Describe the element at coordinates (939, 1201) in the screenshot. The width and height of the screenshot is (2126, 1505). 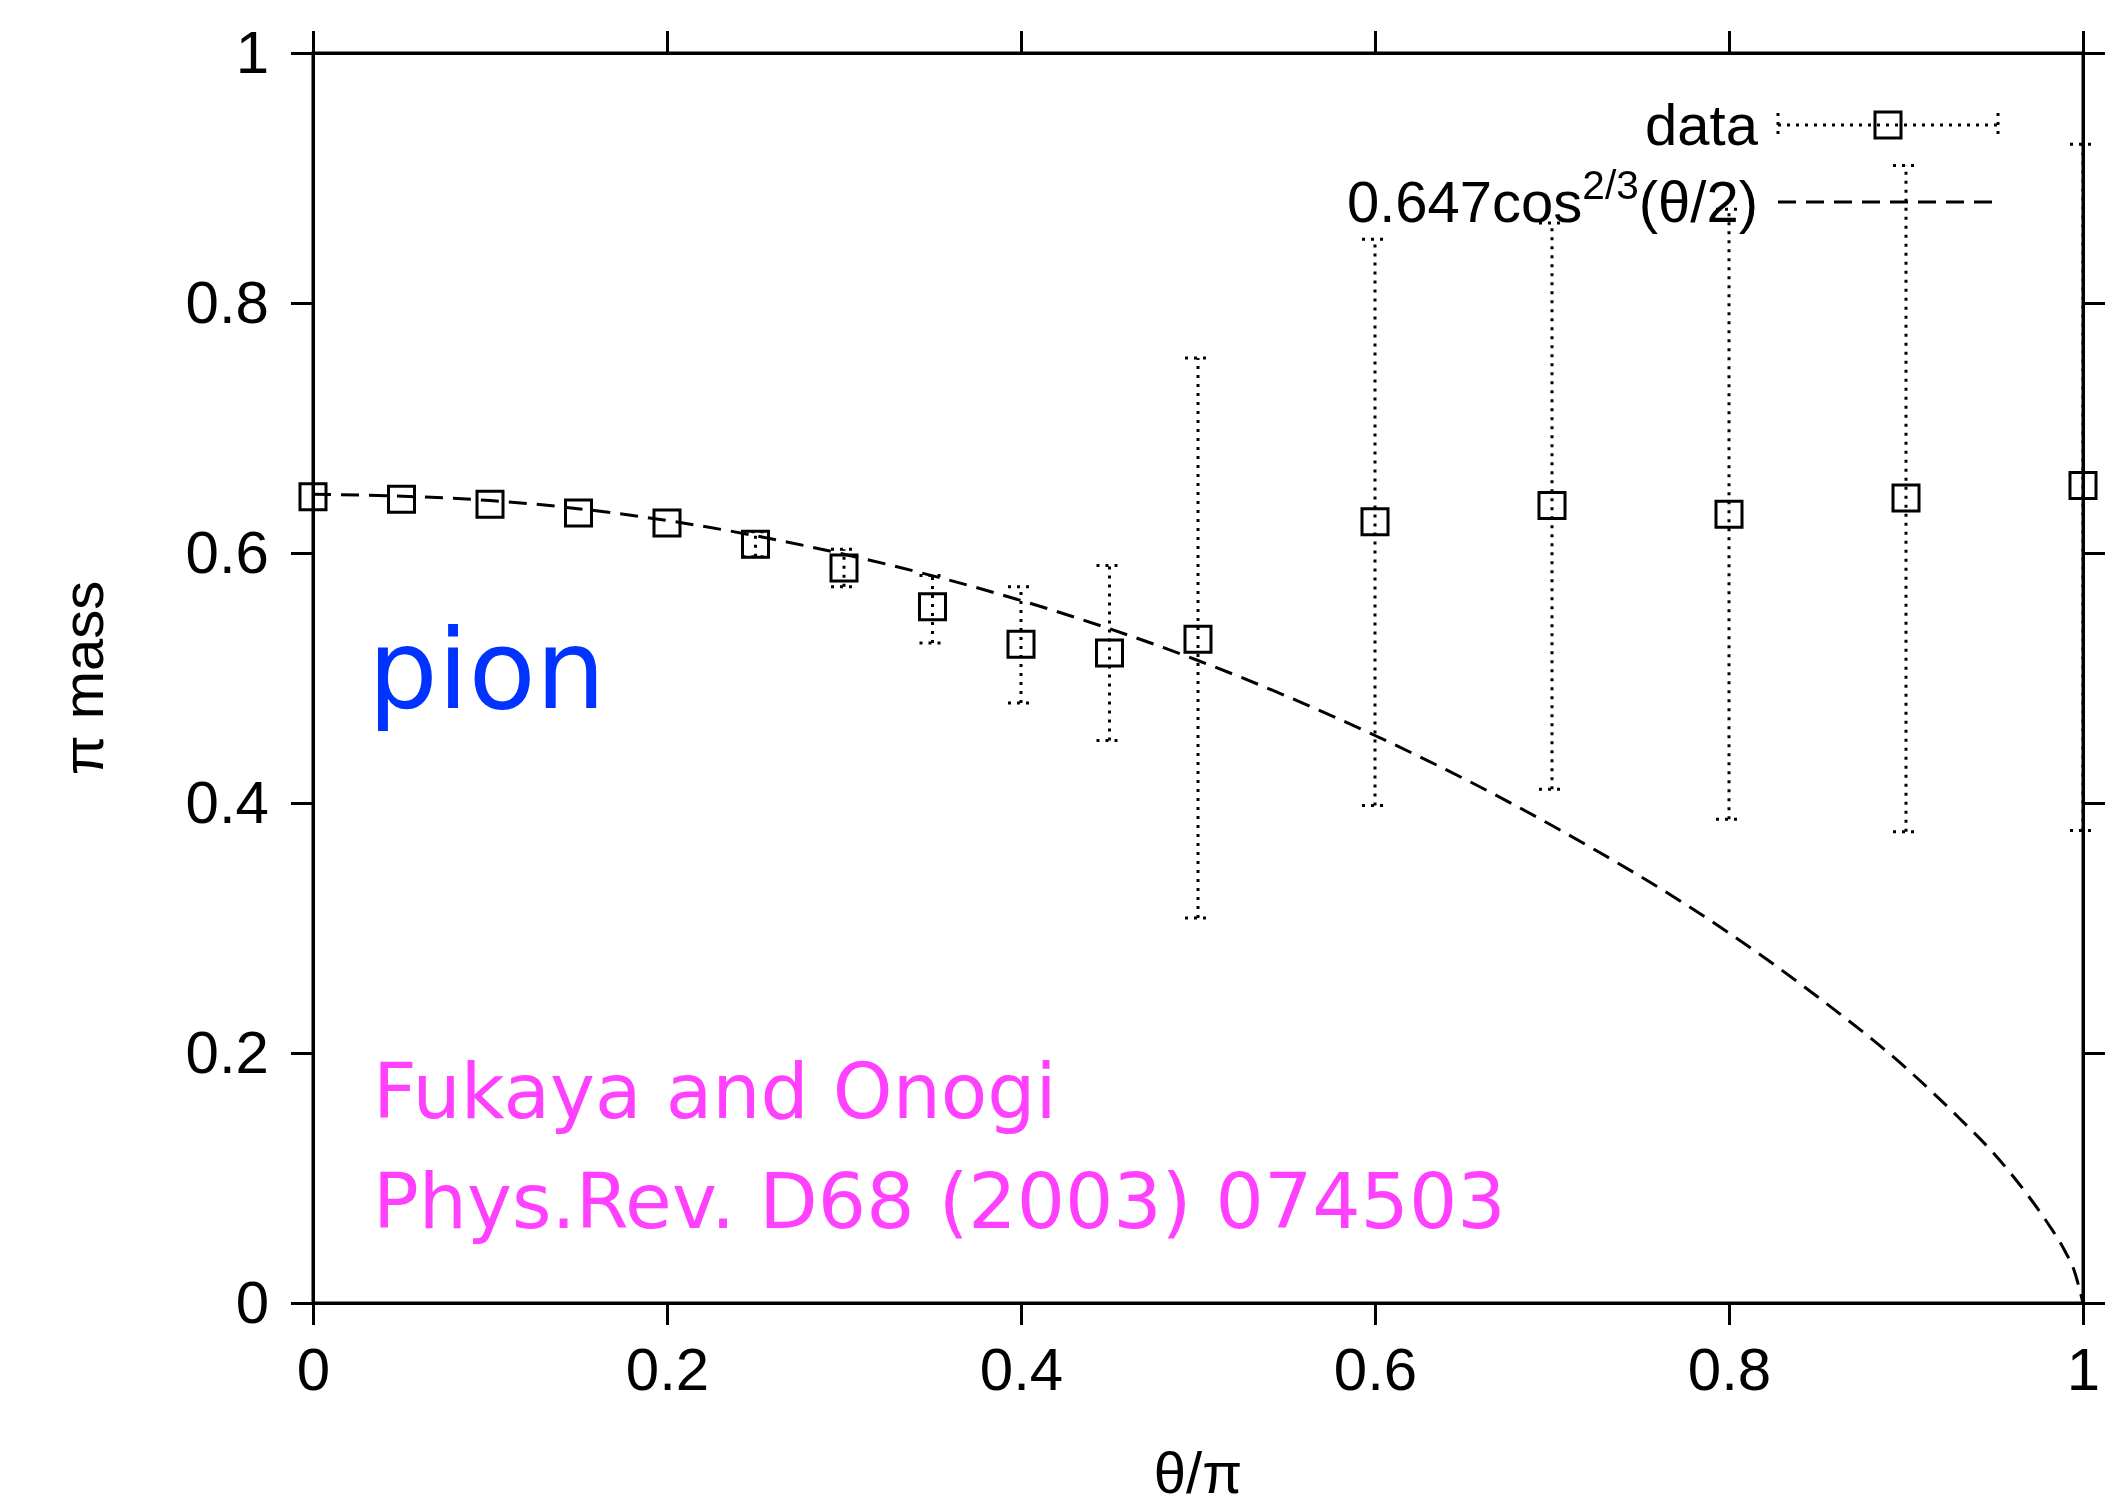
I see `annotation: Phys.Rev. D68 (2003) 074503` at that location.